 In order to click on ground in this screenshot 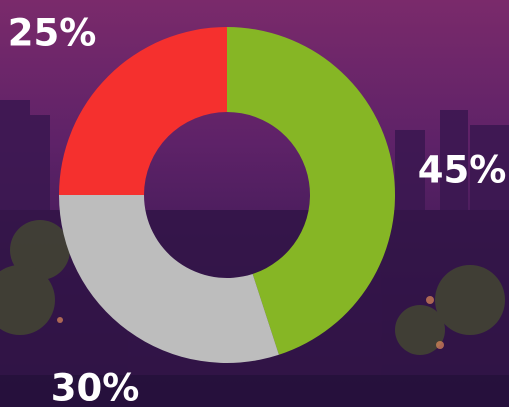, I will do `click(254, 391)`.